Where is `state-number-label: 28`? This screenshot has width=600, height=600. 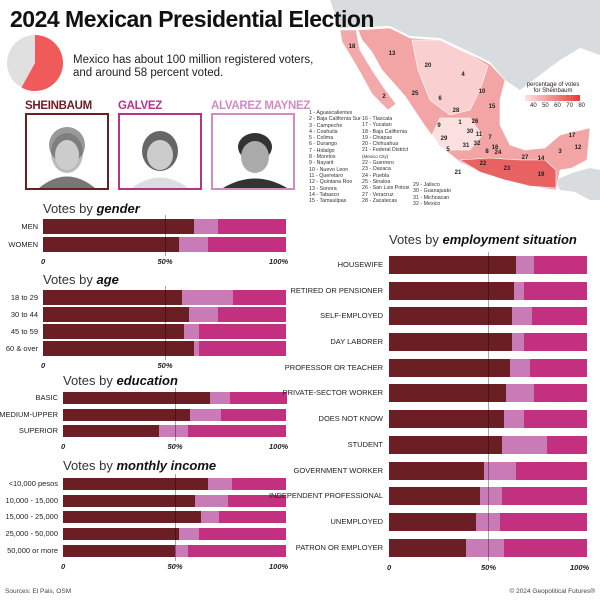 state-number-label: 28 is located at coordinates (456, 111).